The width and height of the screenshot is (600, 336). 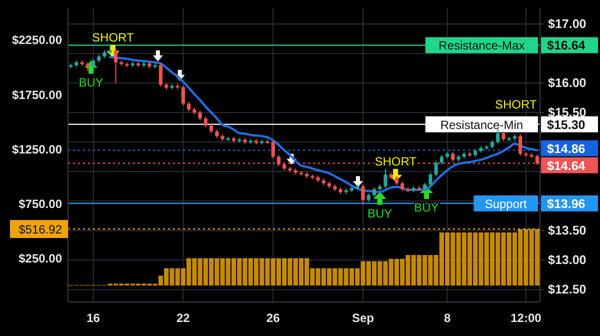 What do you see at coordinates (566, 125) in the screenshot?
I see `ref-line-label: $15.30` at bounding box center [566, 125].